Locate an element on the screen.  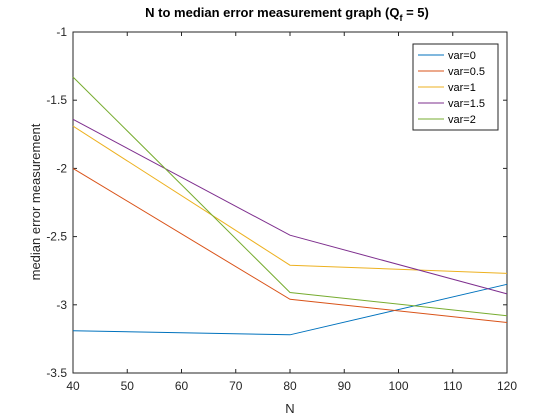
legend-label: var=0.5 is located at coordinates (466, 72).